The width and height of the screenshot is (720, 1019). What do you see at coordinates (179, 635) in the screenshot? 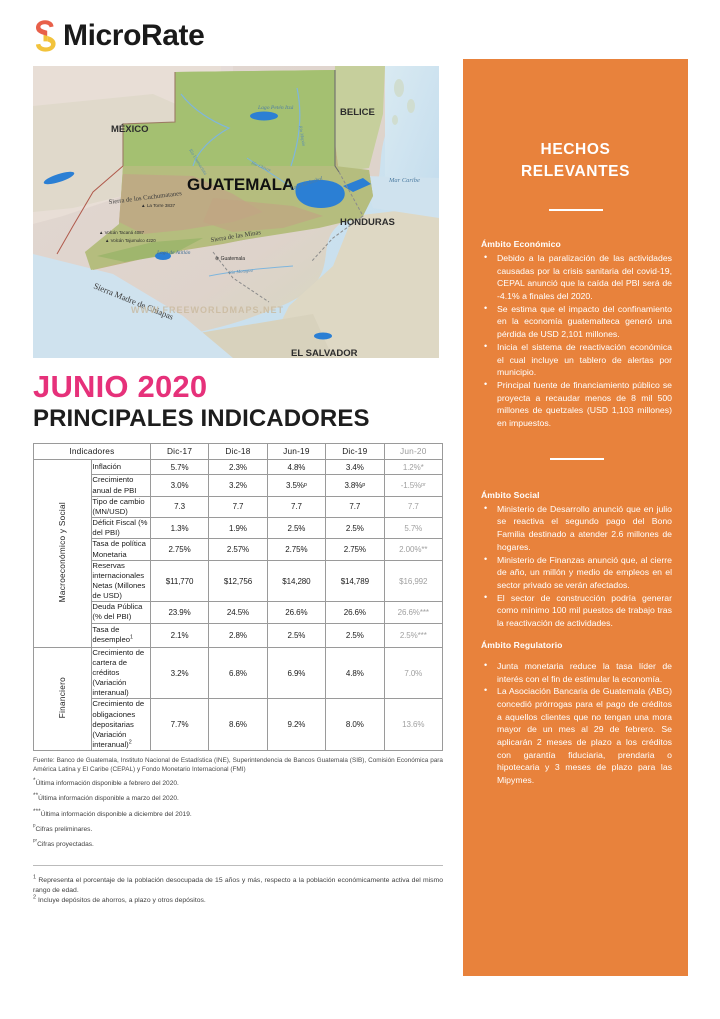
I see `cell-value: 2.1%` at bounding box center [179, 635].